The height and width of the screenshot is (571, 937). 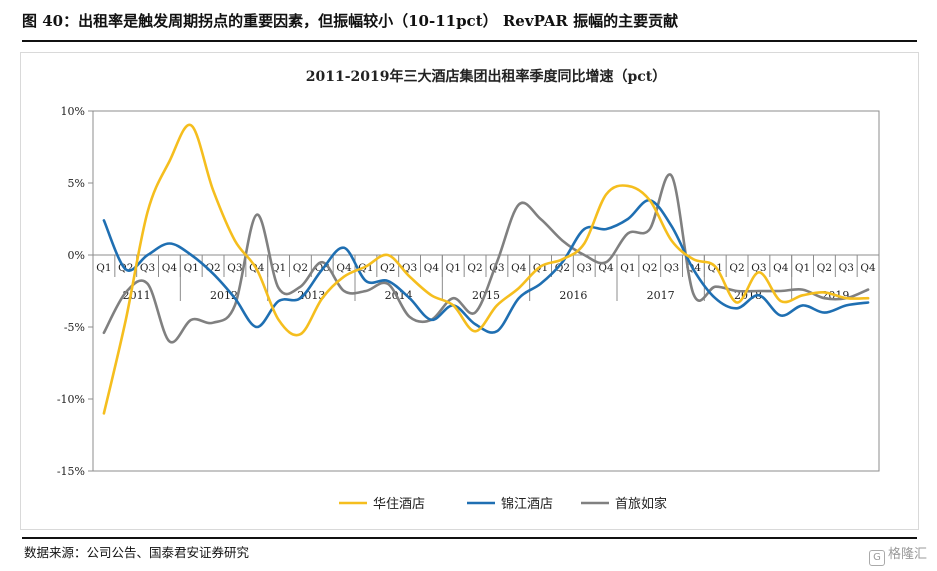 What do you see at coordinates (469, 41) in the screenshot?
I see `header-rule` at bounding box center [469, 41].